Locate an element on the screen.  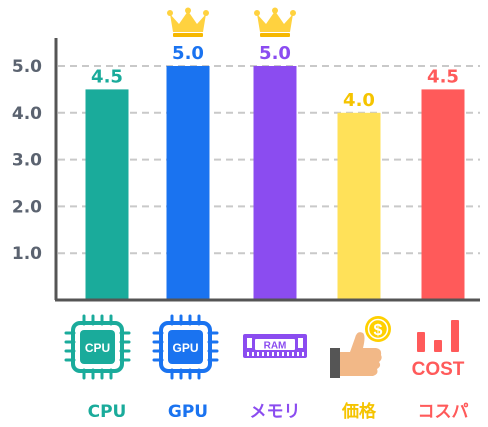
y-tick-label: 3.0 is located at coordinates (27, 161).